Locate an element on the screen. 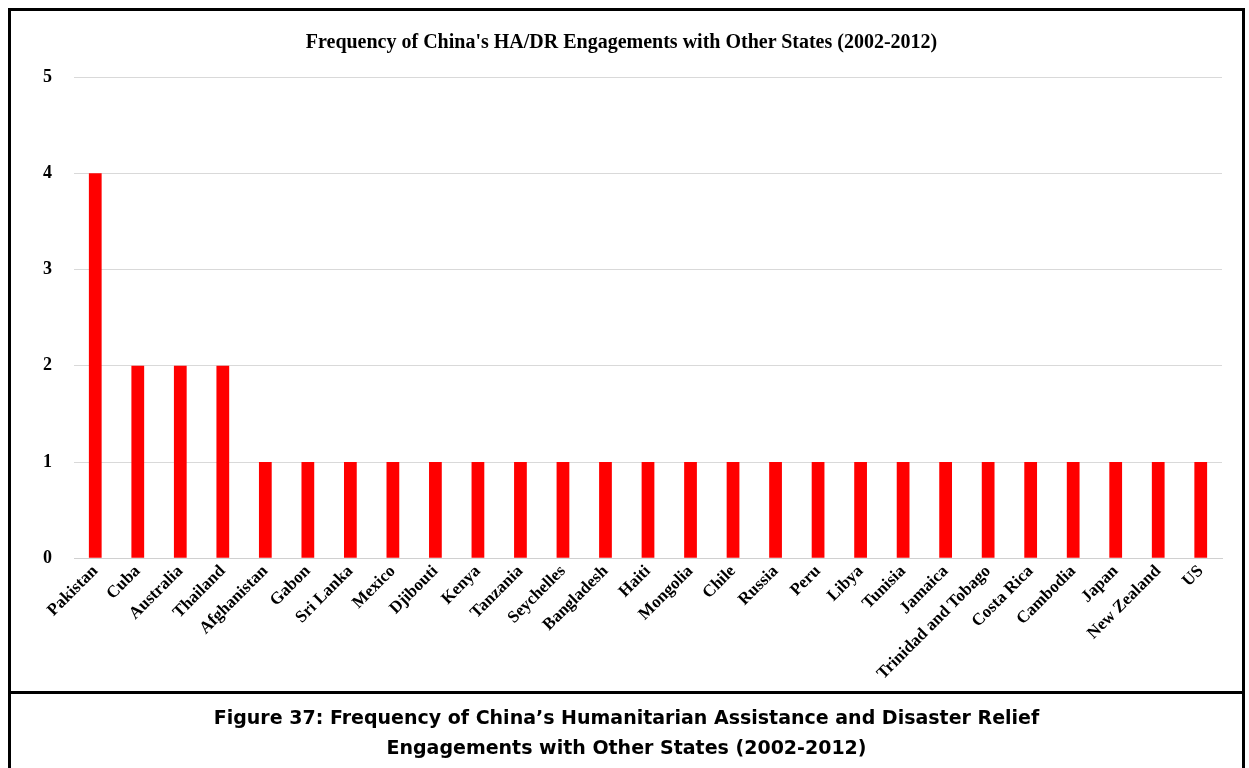  y-tick-label: 0 is located at coordinates (47, 556).